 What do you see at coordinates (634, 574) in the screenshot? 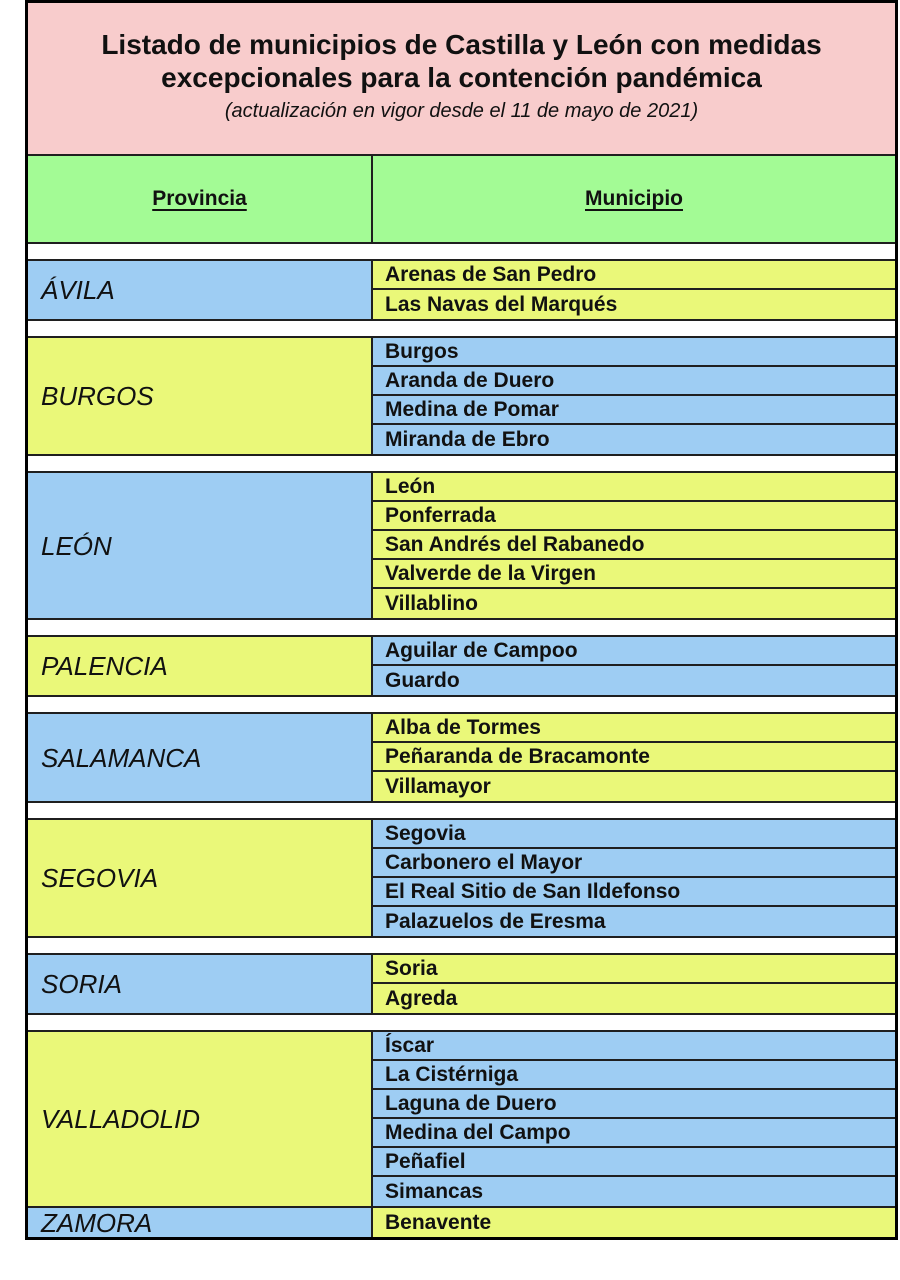
I see `municipality-cell: Valverde de la Virgen` at bounding box center [634, 574].